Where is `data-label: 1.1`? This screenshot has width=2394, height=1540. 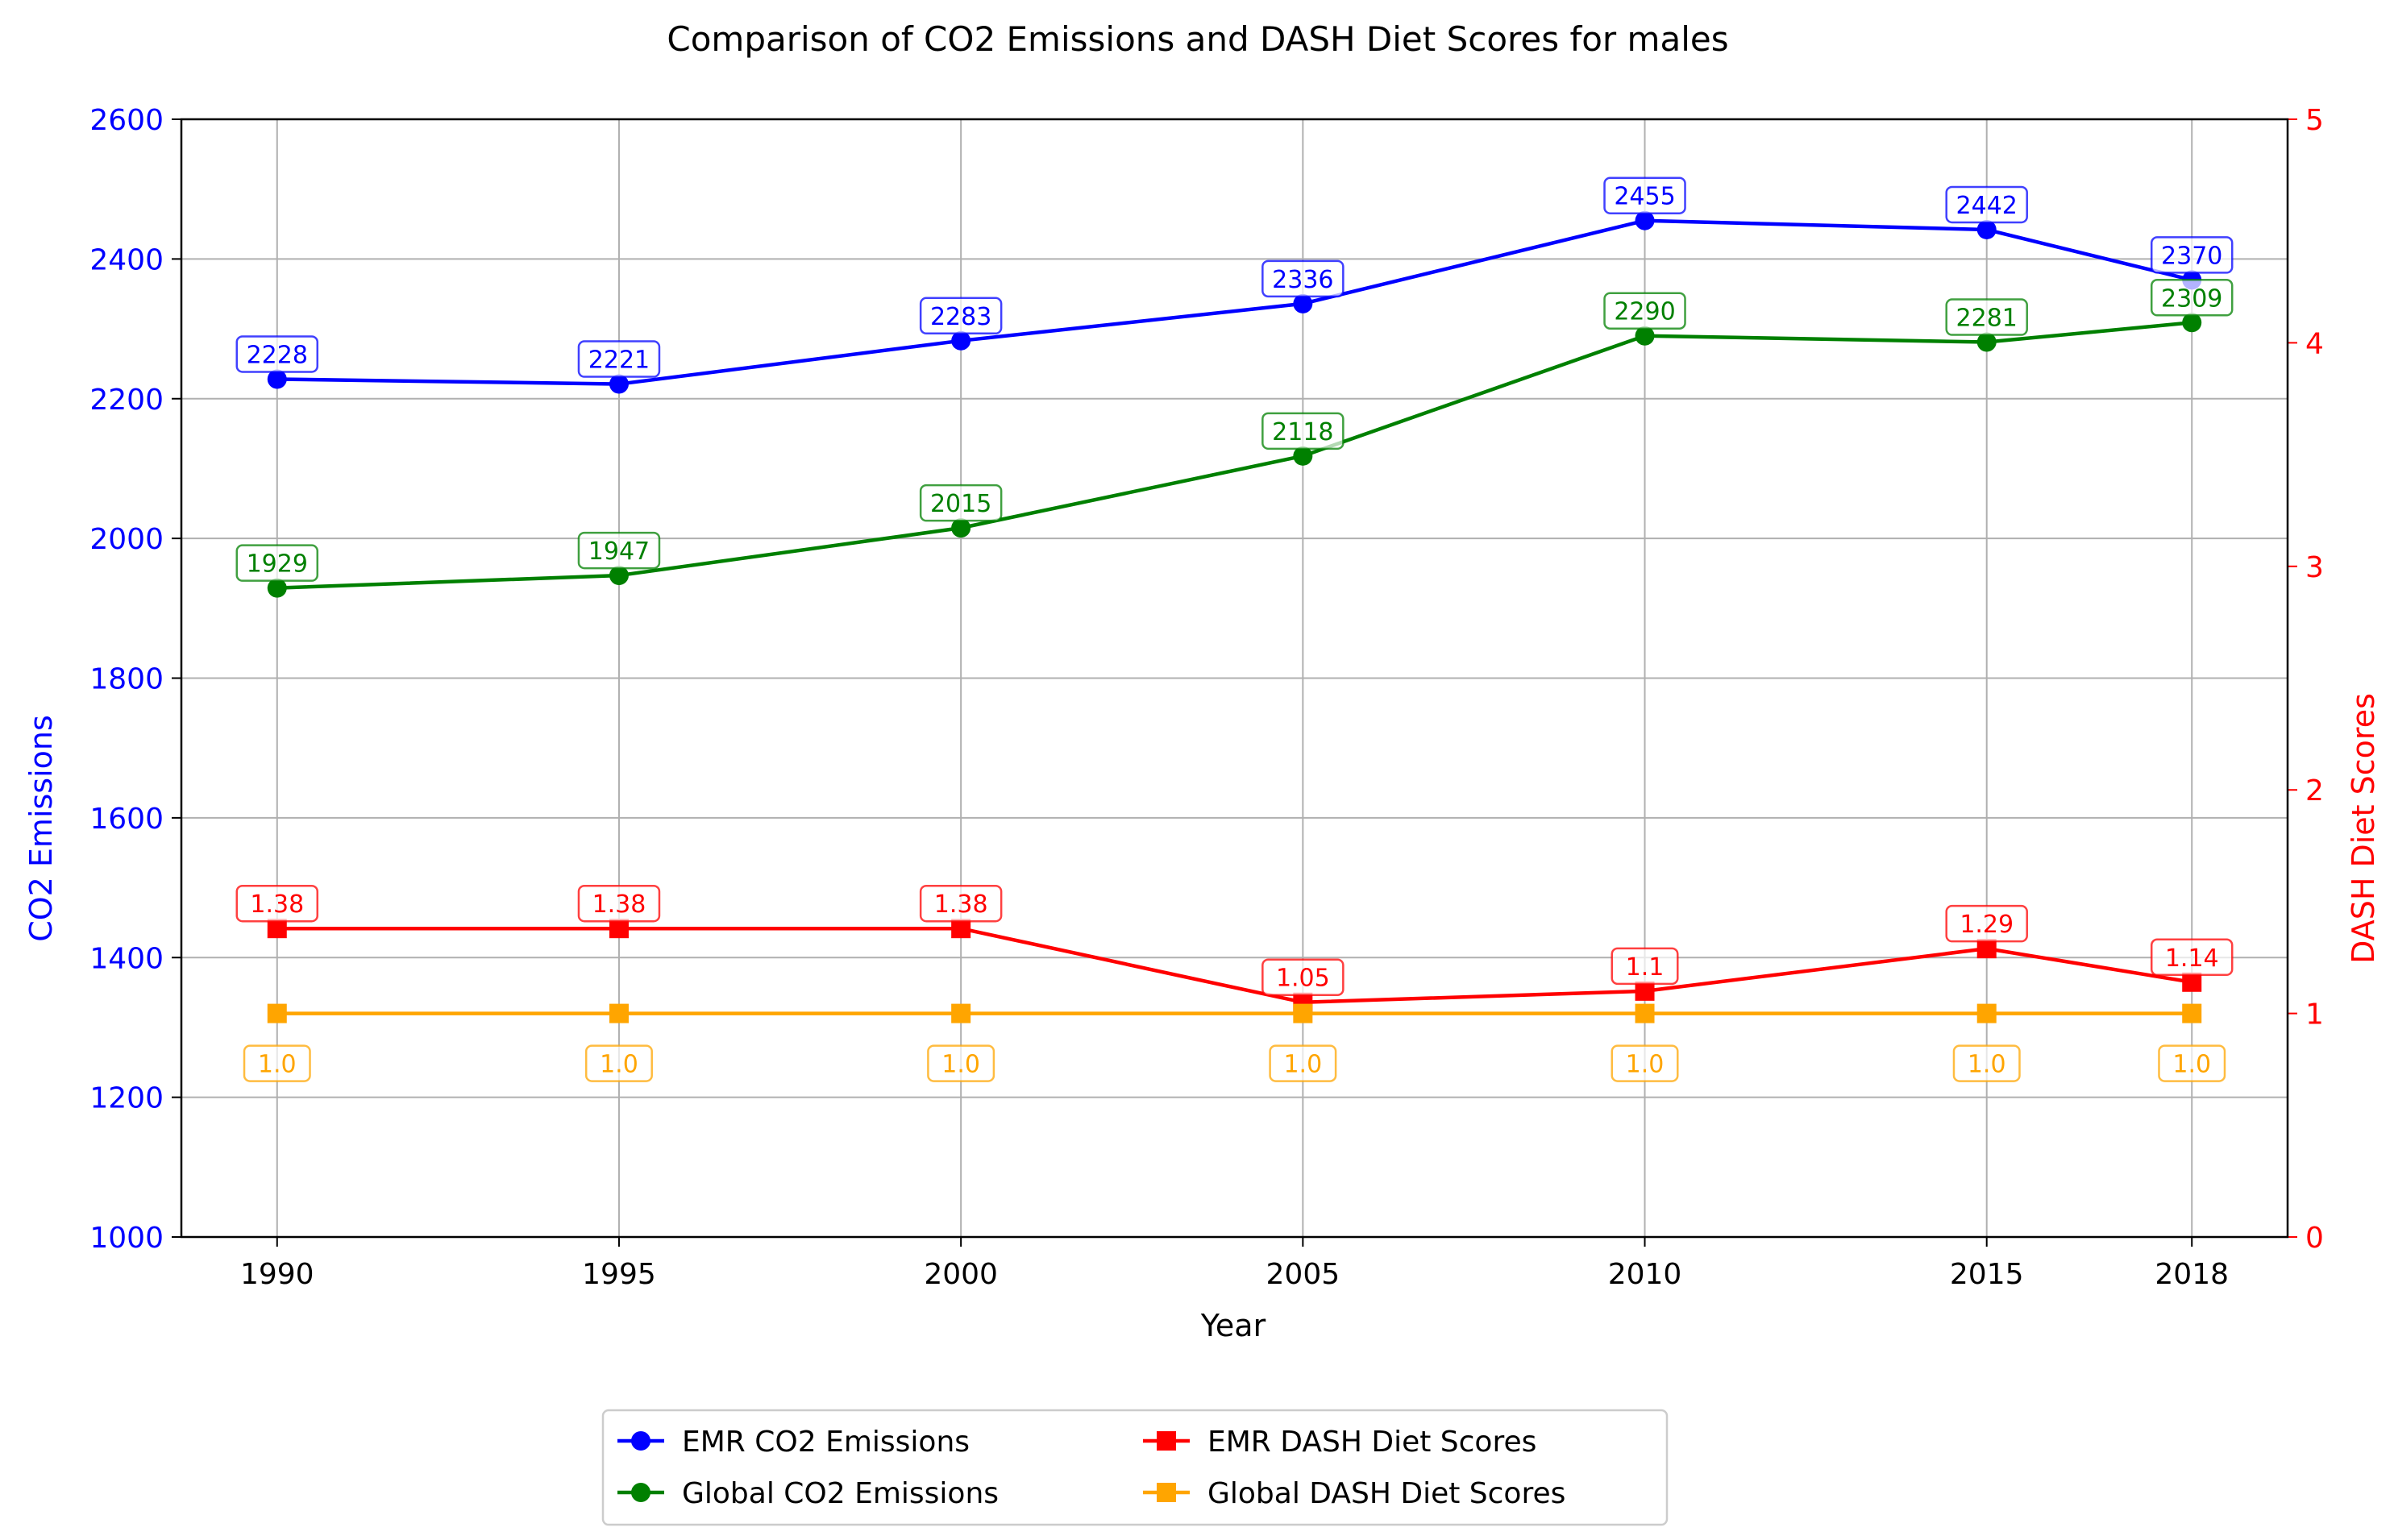 data-label: 1.1 is located at coordinates (1645, 966).